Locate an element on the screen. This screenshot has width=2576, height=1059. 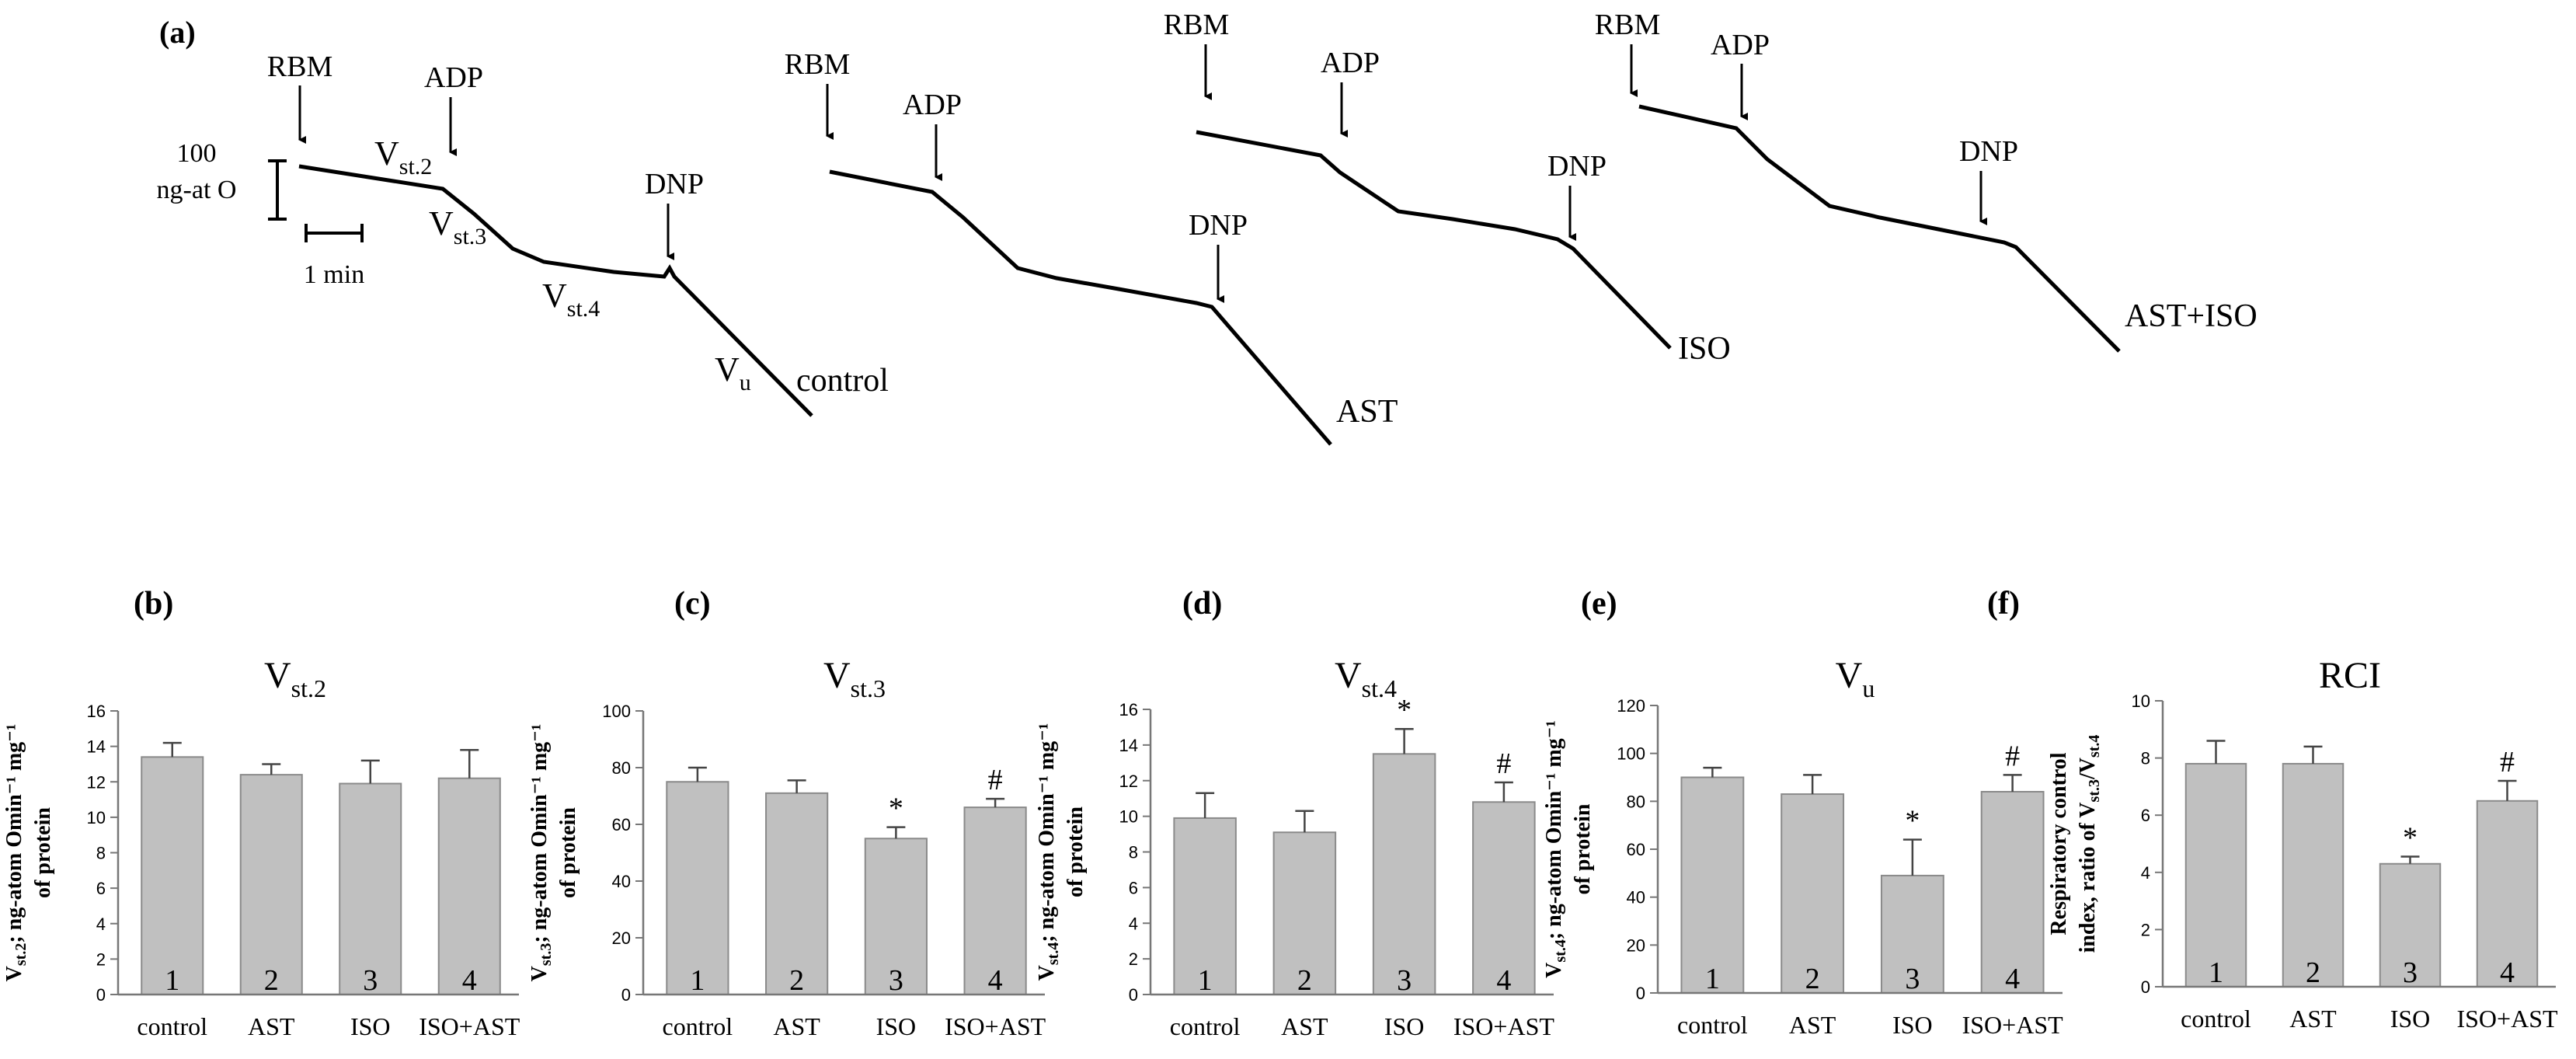
trace-ast-iso: RBM ADP DNP AST+ISO is located at coordinates (1926, 181).